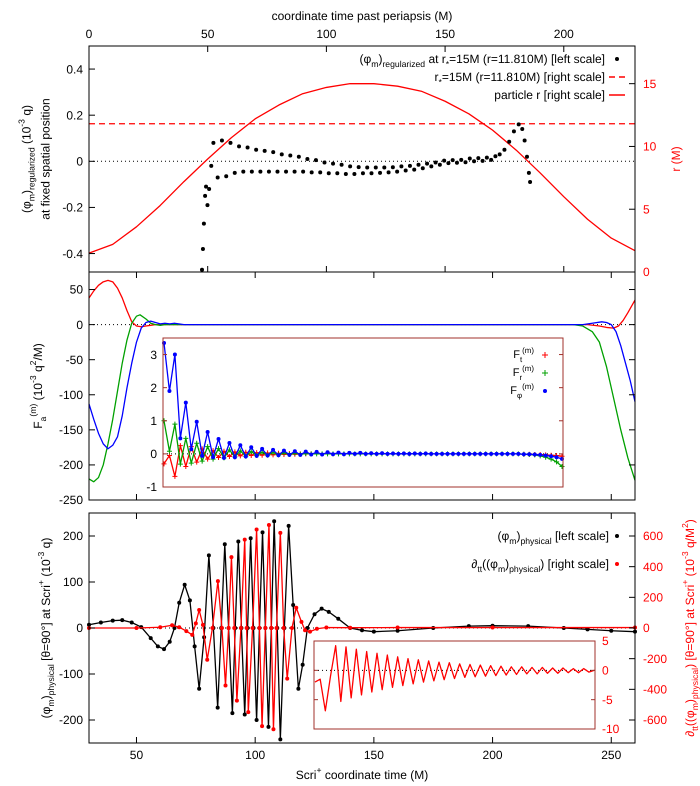  Describe the element at coordinates (482, 60) in the screenshot. I see `legend-label: (φ$_{m}$)$_{regularized}$ at r$_{*}$=15M (r=11.810M) [left scale]` at that location.